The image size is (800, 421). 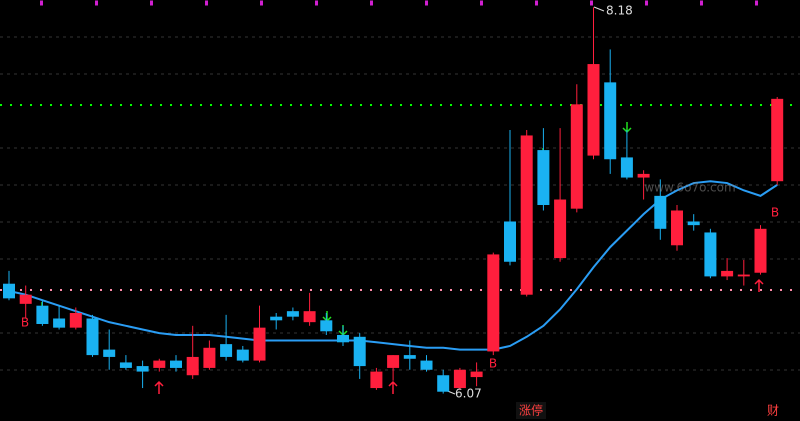 What do you see at coordinates (773, 411) in the screenshot?
I see `tag: 财` at bounding box center [773, 411].